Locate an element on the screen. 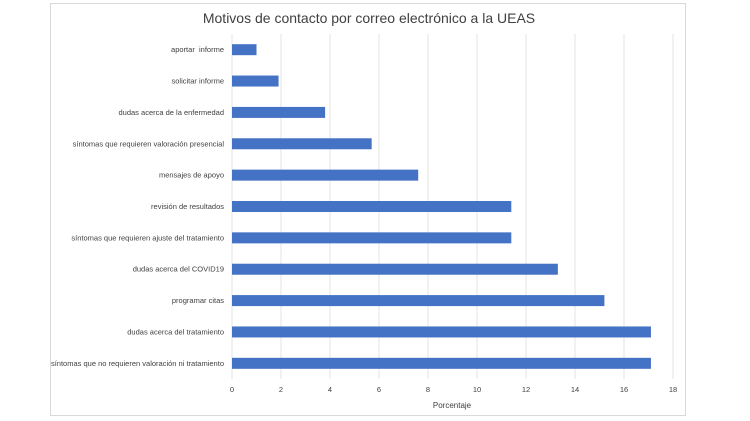 The image size is (750, 421). x-tick-label: 0 is located at coordinates (232, 389).